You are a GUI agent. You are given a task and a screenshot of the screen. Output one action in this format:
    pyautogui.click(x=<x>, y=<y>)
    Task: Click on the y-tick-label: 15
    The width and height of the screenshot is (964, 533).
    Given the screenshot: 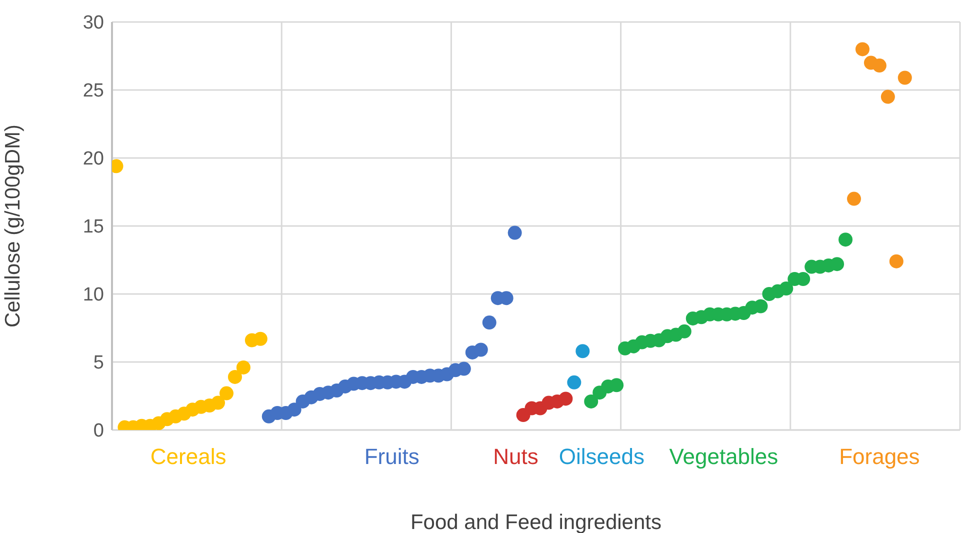 What is the action you would take?
    pyautogui.click(x=93, y=227)
    